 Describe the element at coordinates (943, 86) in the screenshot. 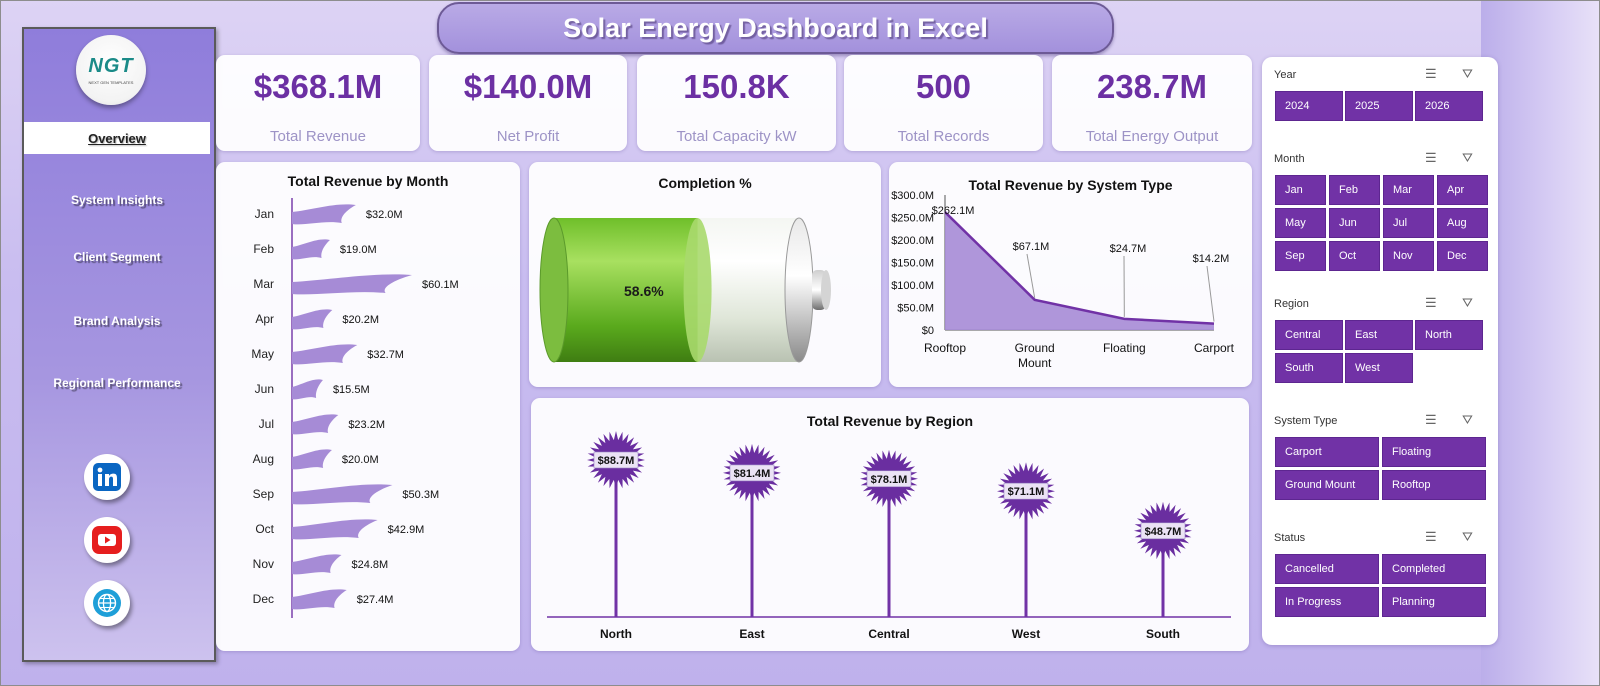

I see `kpi-value: 500` at that location.